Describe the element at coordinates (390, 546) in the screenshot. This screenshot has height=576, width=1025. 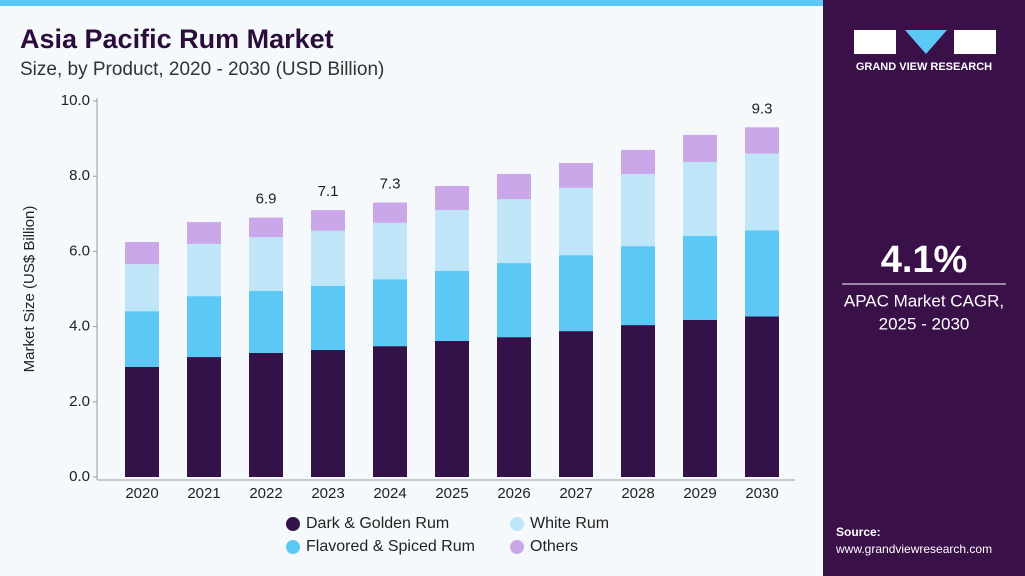
I see `legend-label: Flavored & Spiced Rum` at that location.